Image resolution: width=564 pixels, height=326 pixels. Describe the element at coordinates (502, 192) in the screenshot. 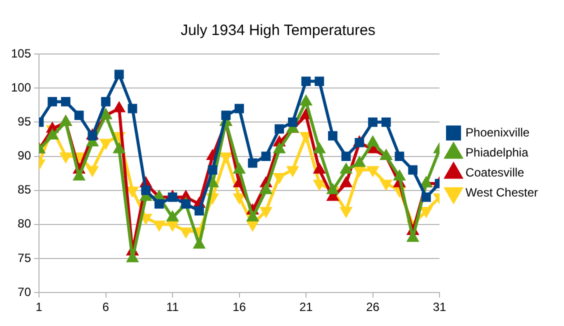

I see `legend-label: West Chester` at that location.